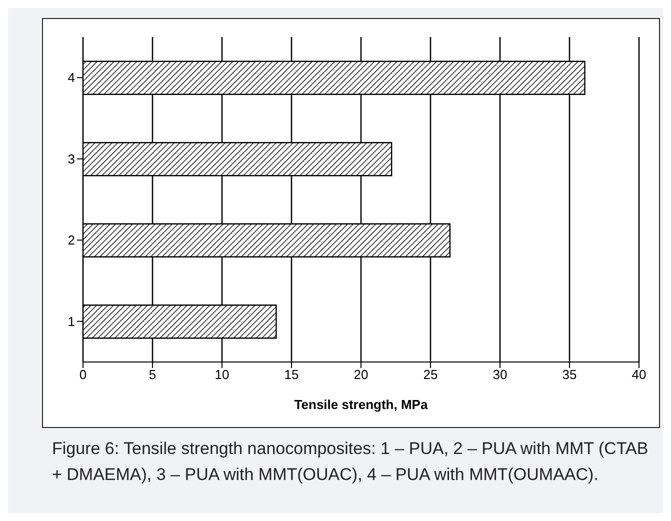 The height and width of the screenshot is (521, 671). Describe the element at coordinates (71, 240) in the screenshot. I see `y-tick-label: 2` at that location.